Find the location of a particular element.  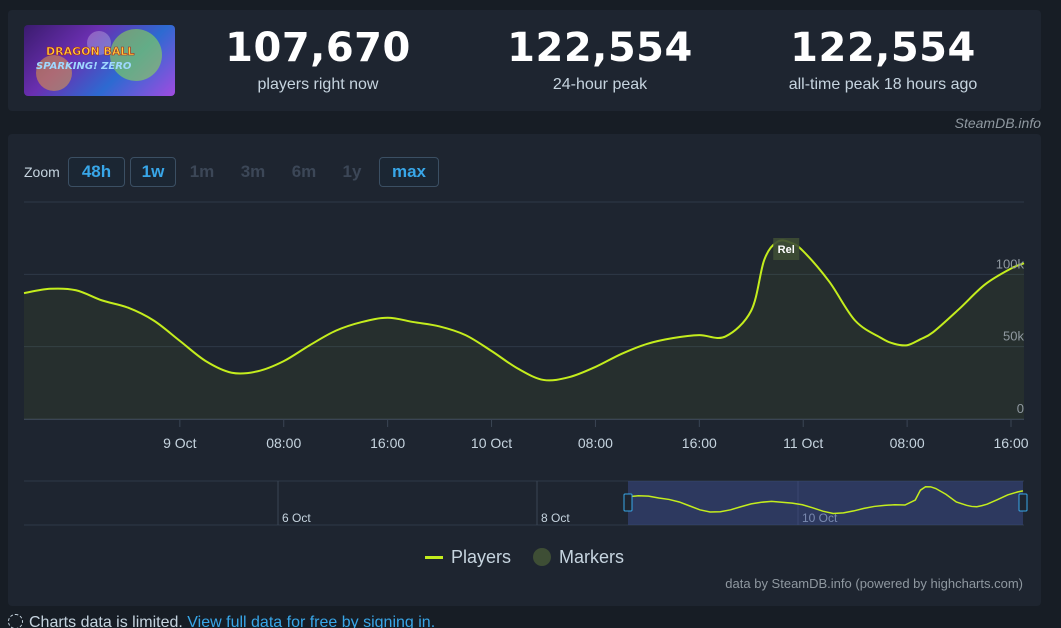

steamdb-credit: SteamDB.info is located at coordinates (997, 123).